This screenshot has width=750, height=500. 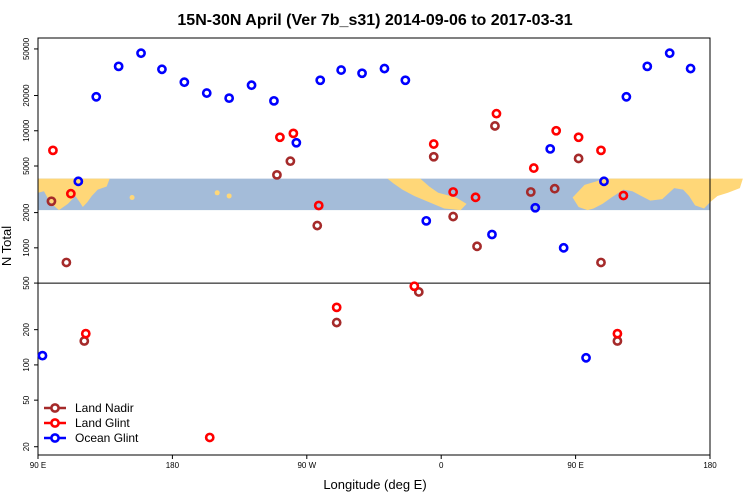 I want to click on legend-label-land-nadir: Land Nadir, so click(x=104, y=408).